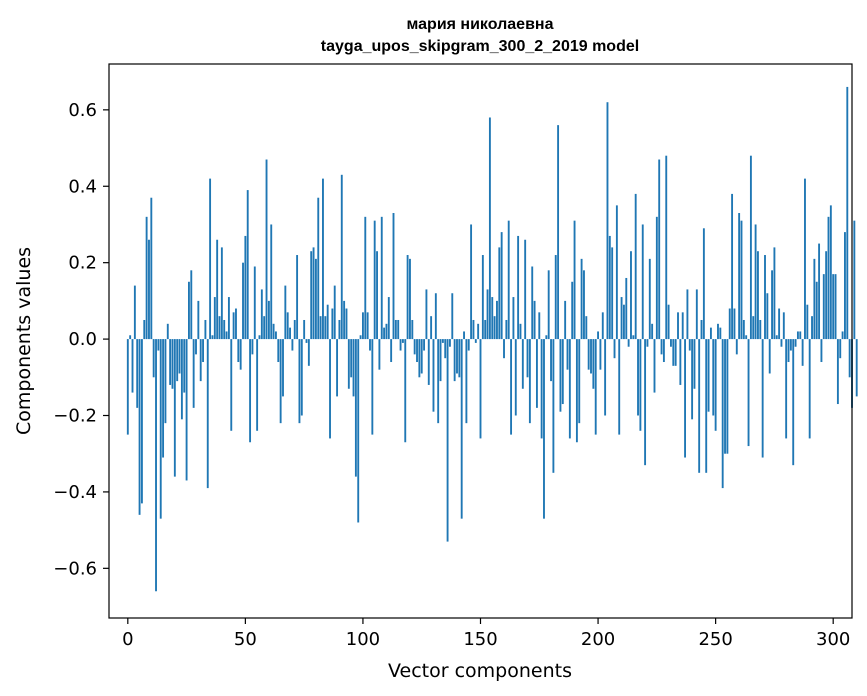 This screenshot has width=867, height=696. What do you see at coordinates (245, 639) in the screenshot?
I see `x-tick-label: 50` at bounding box center [245, 639].